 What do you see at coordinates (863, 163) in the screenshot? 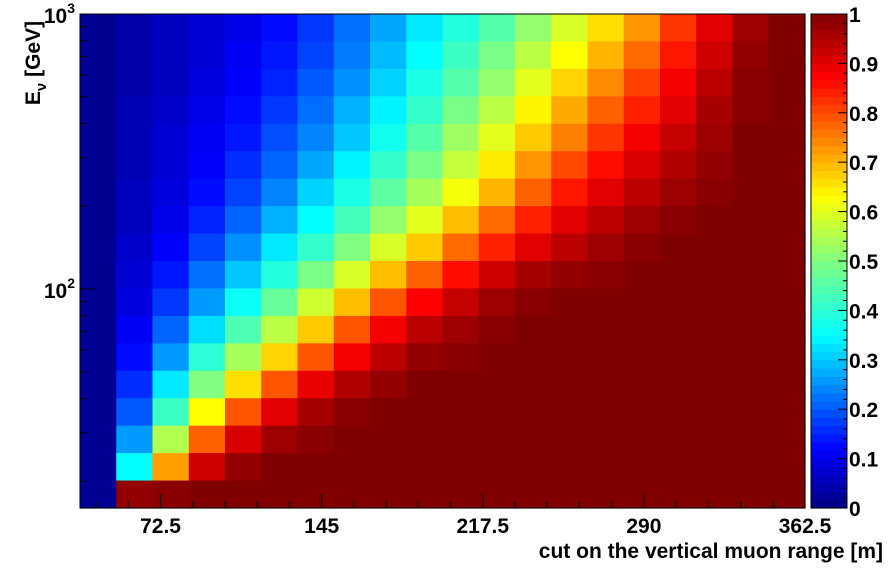
I see `colorbar-tick-label: 0.7` at bounding box center [863, 163].